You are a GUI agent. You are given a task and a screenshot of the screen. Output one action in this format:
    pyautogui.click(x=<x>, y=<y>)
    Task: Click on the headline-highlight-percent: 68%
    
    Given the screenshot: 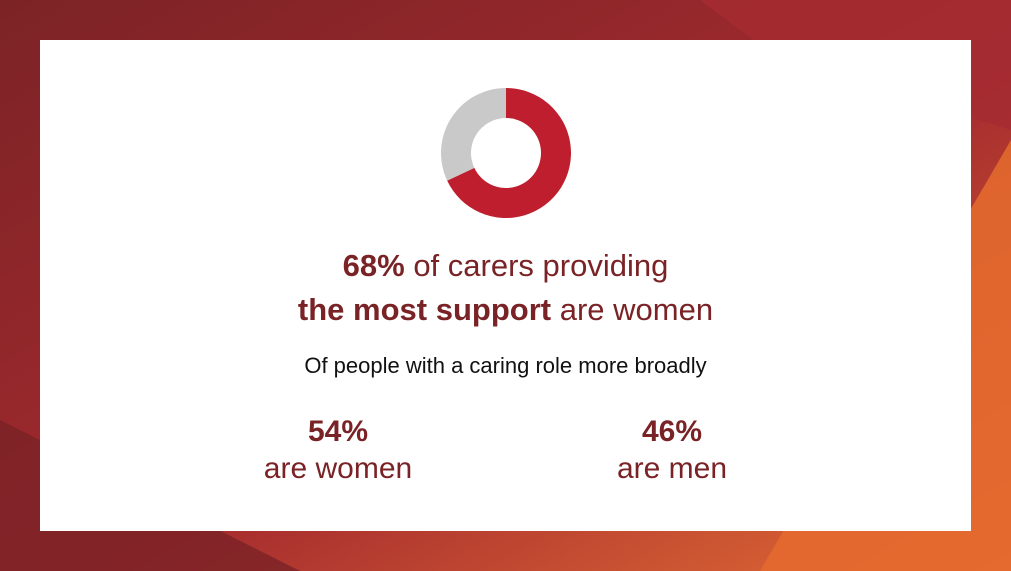 What is the action you would take?
    pyautogui.click(x=373, y=265)
    